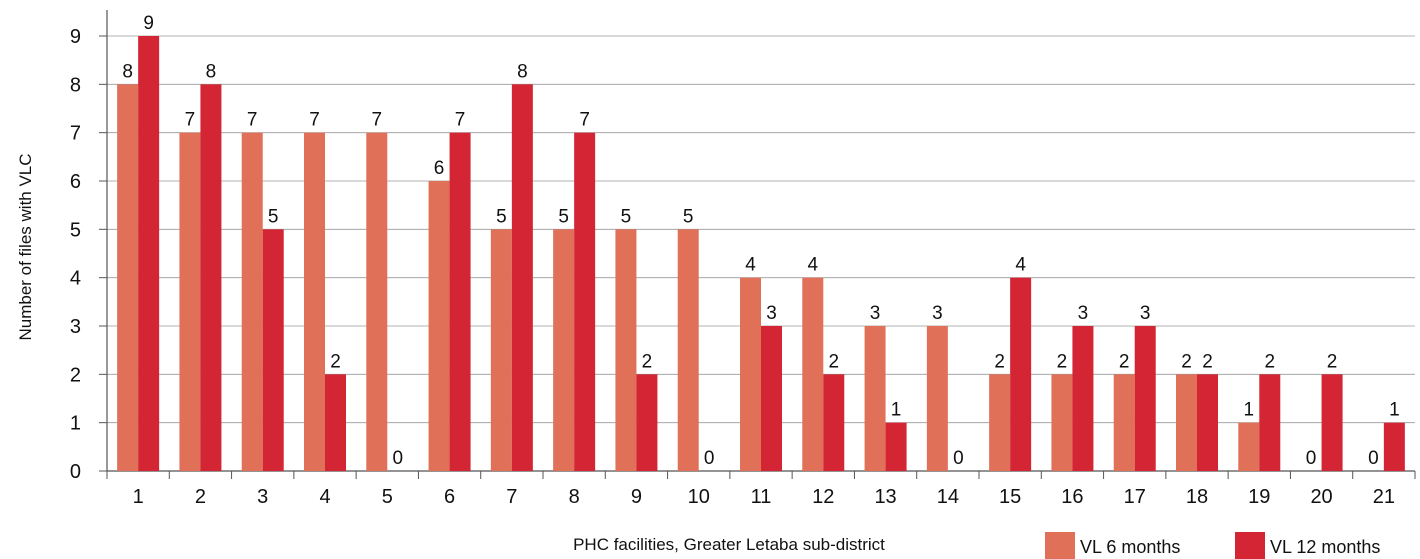  Describe the element at coordinates (1062, 361) in the screenshot. I see `data-label-vl-6-months-16: 2` at that location.